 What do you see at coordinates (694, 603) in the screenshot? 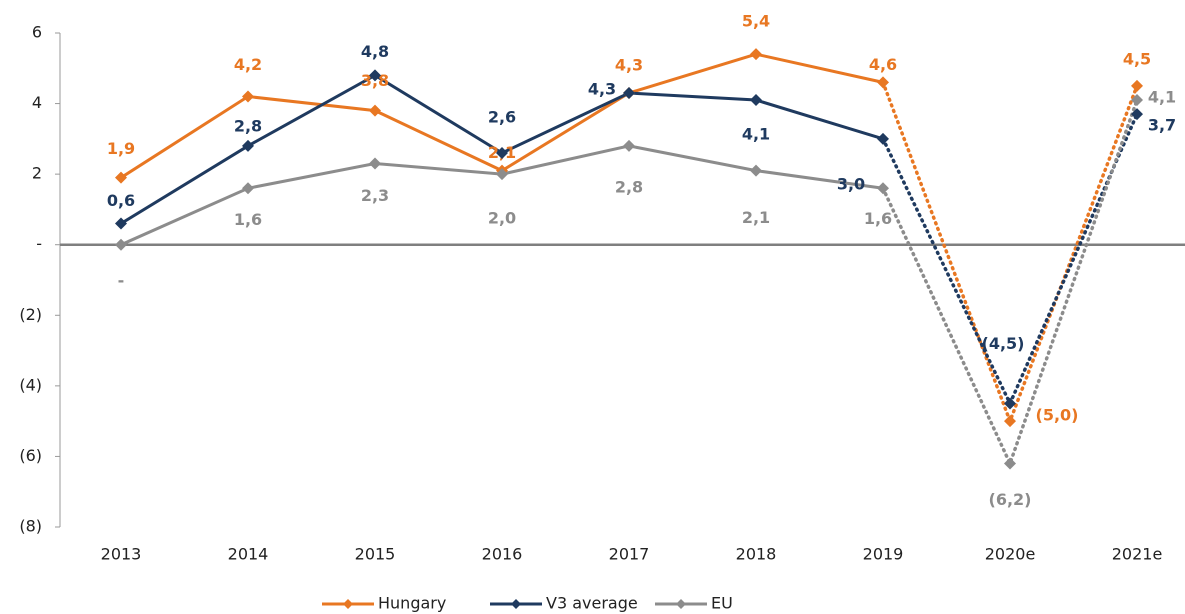
I see `legend-item: EU` at bounding box center [694, 603].